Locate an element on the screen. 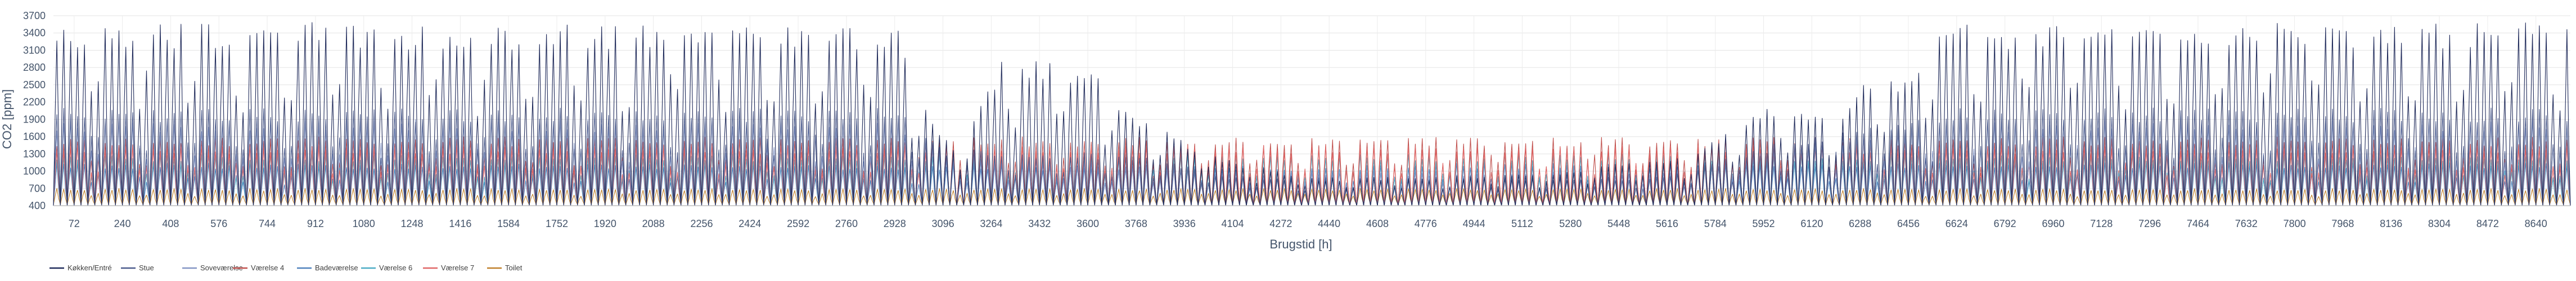  x-tick-label-22: 3768 is located at coordinates (1136, 224).